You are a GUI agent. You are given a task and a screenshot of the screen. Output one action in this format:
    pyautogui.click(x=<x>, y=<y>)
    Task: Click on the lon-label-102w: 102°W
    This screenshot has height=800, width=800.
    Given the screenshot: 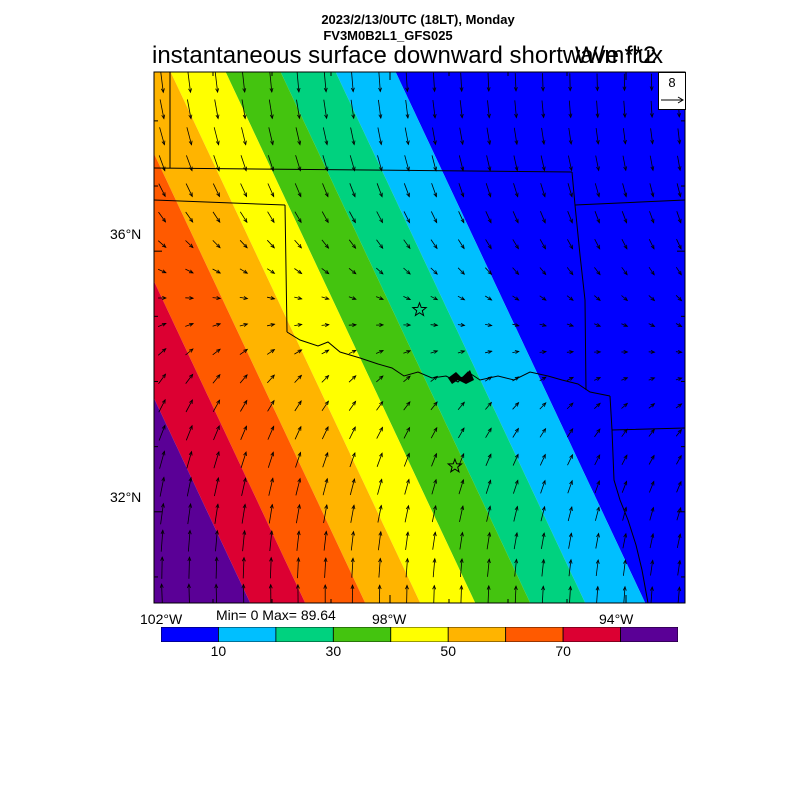 What is the action you would take?
    pyautogui.click(x=161, y=619)
    